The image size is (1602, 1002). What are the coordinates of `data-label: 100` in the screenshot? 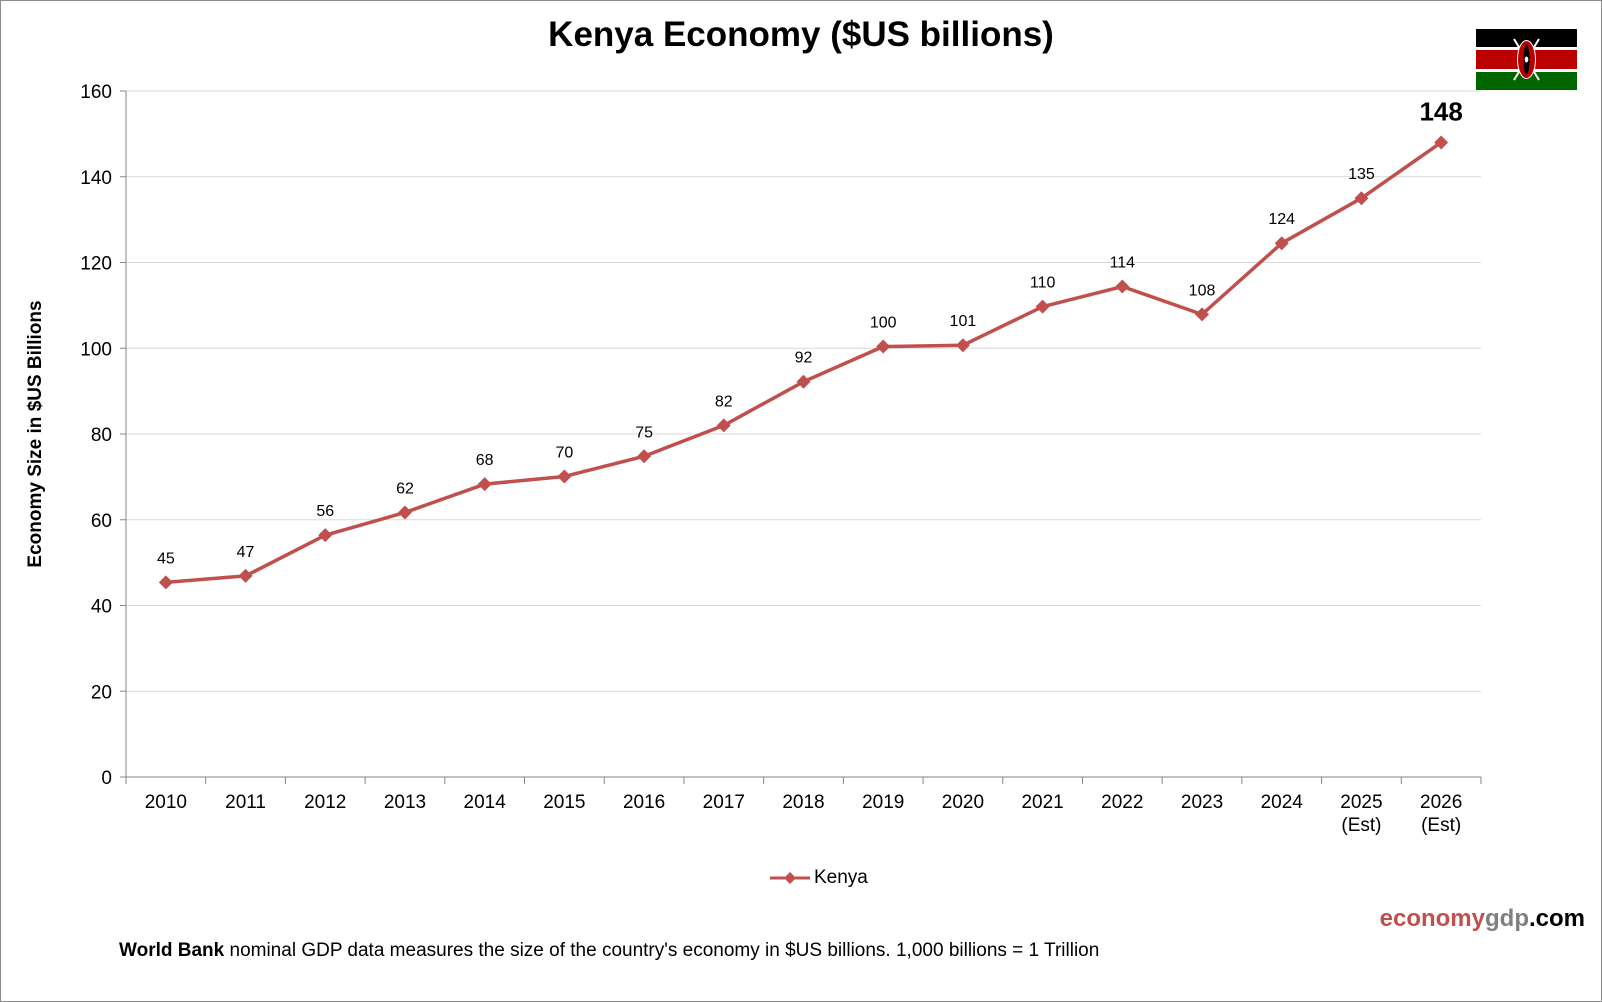 It's located at (883, 323).